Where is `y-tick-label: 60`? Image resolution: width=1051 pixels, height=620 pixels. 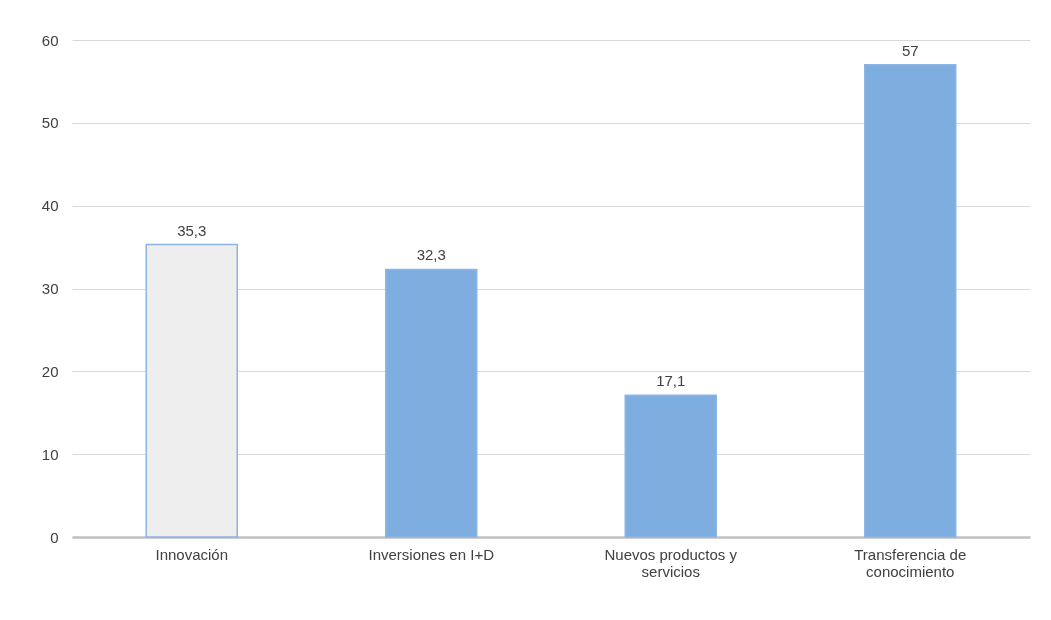 y-tick-label: 60 is located at coordinates (50, 40).